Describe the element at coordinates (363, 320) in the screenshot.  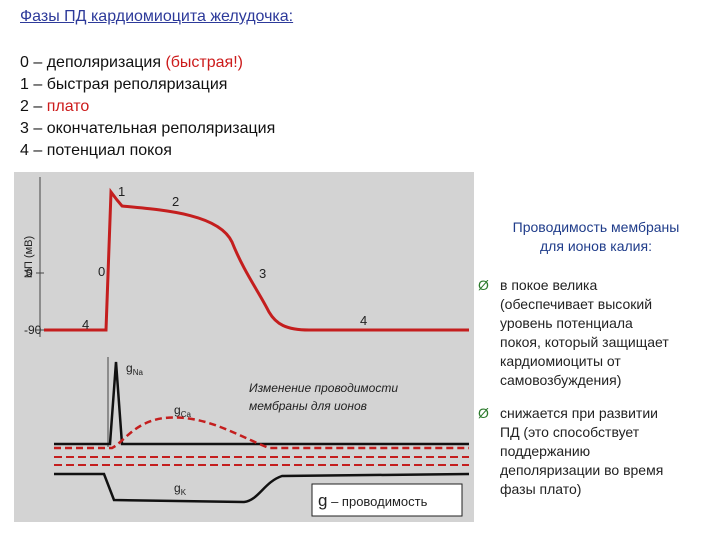
I see `phase-label-4-right: 4` at that location.